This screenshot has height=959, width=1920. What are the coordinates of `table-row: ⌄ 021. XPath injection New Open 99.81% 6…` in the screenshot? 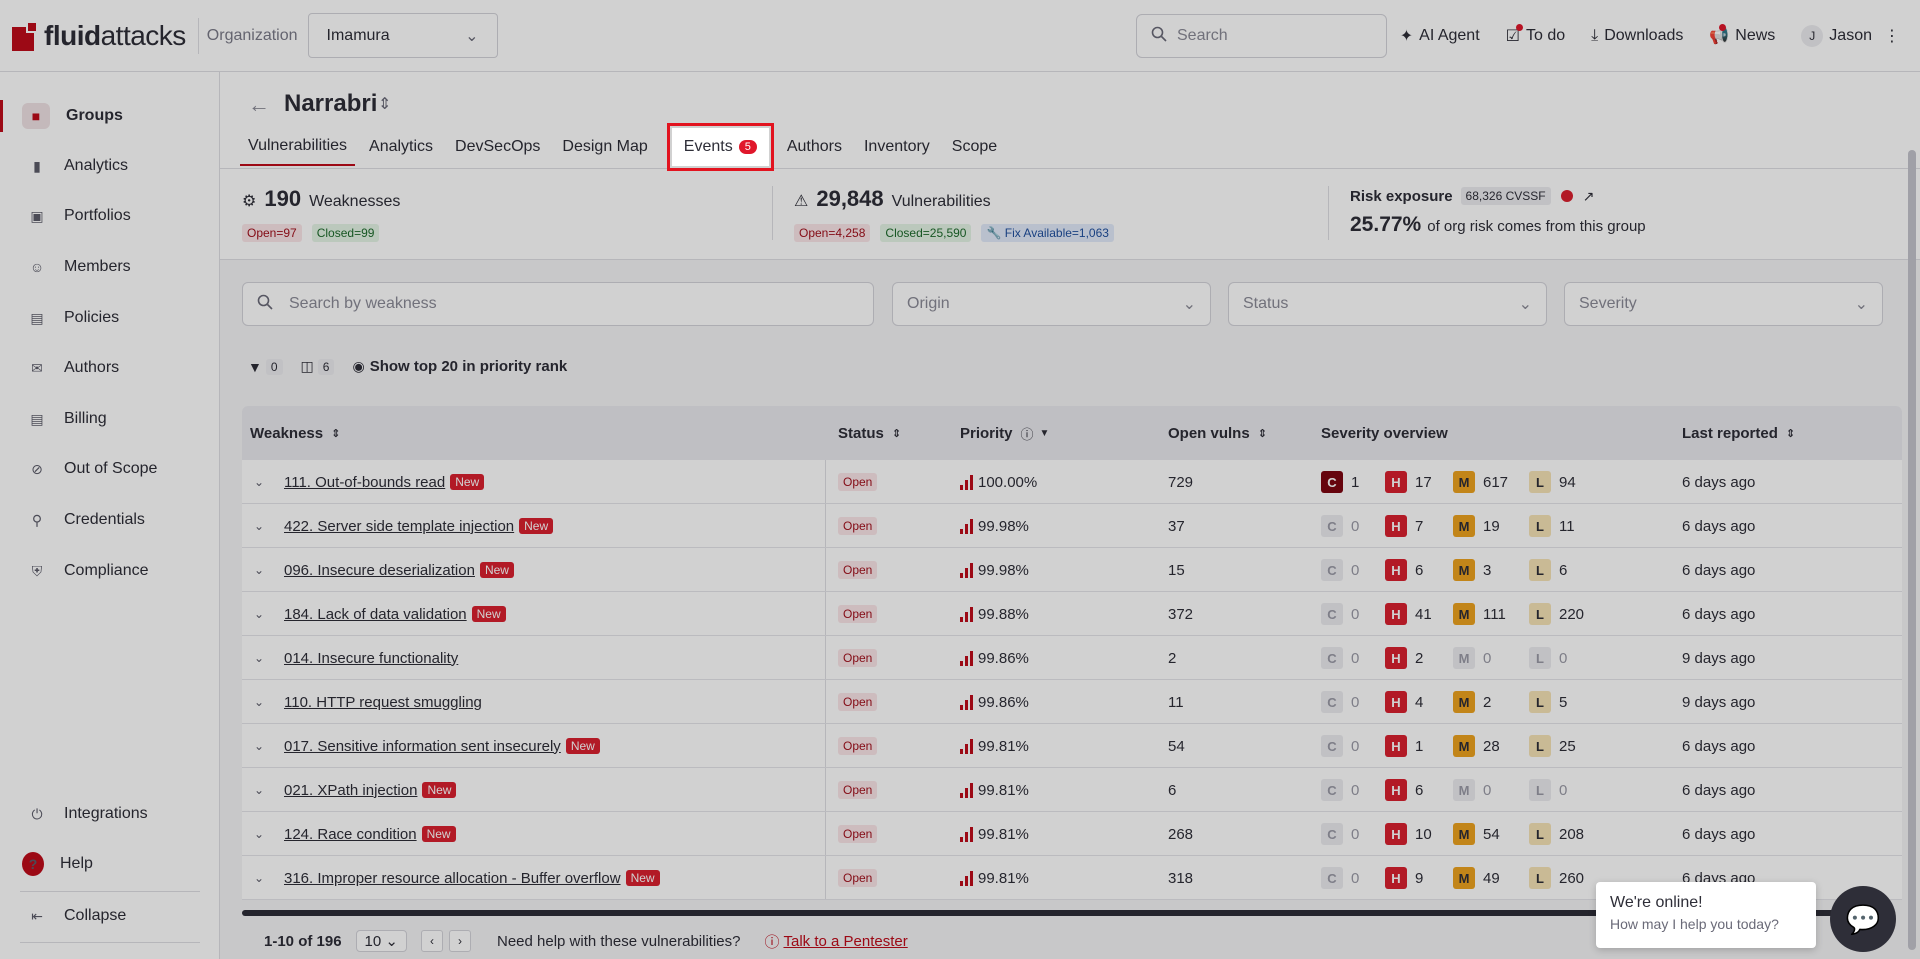 It's located at (1072, 790).